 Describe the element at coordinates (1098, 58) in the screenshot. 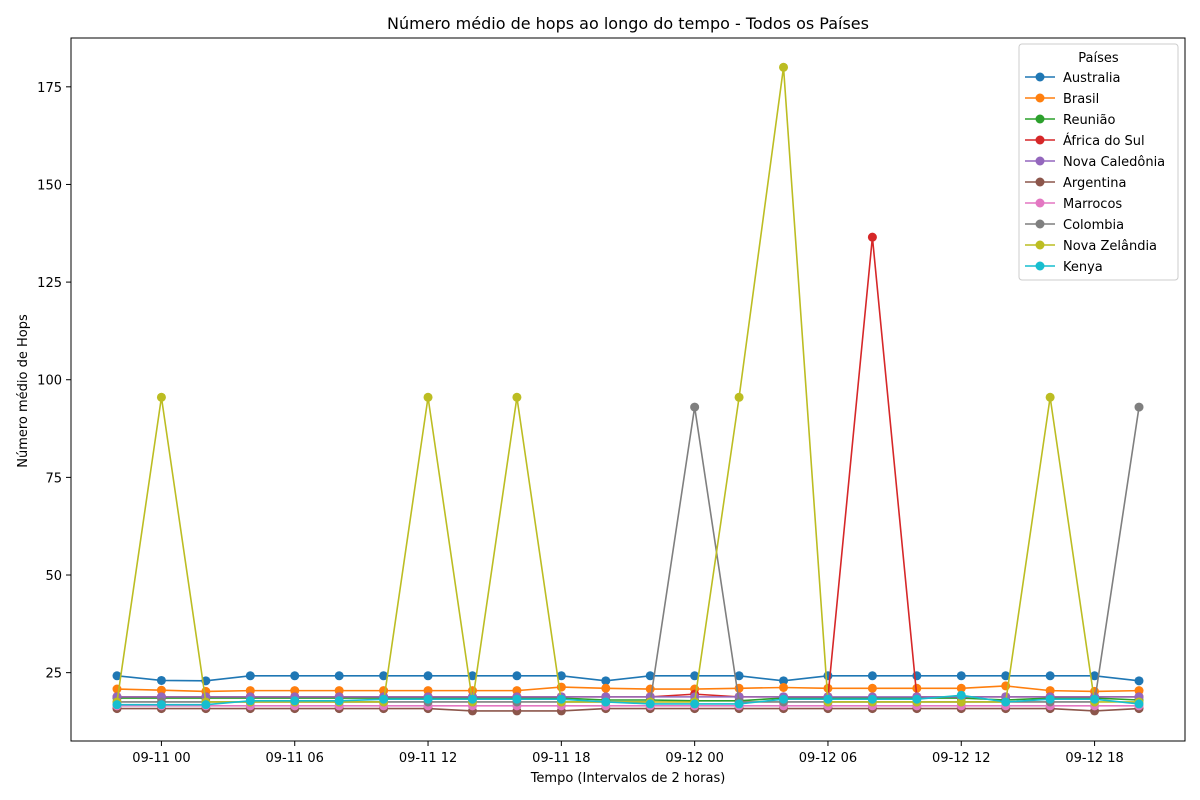

I see `legend-title: Países` at that location.